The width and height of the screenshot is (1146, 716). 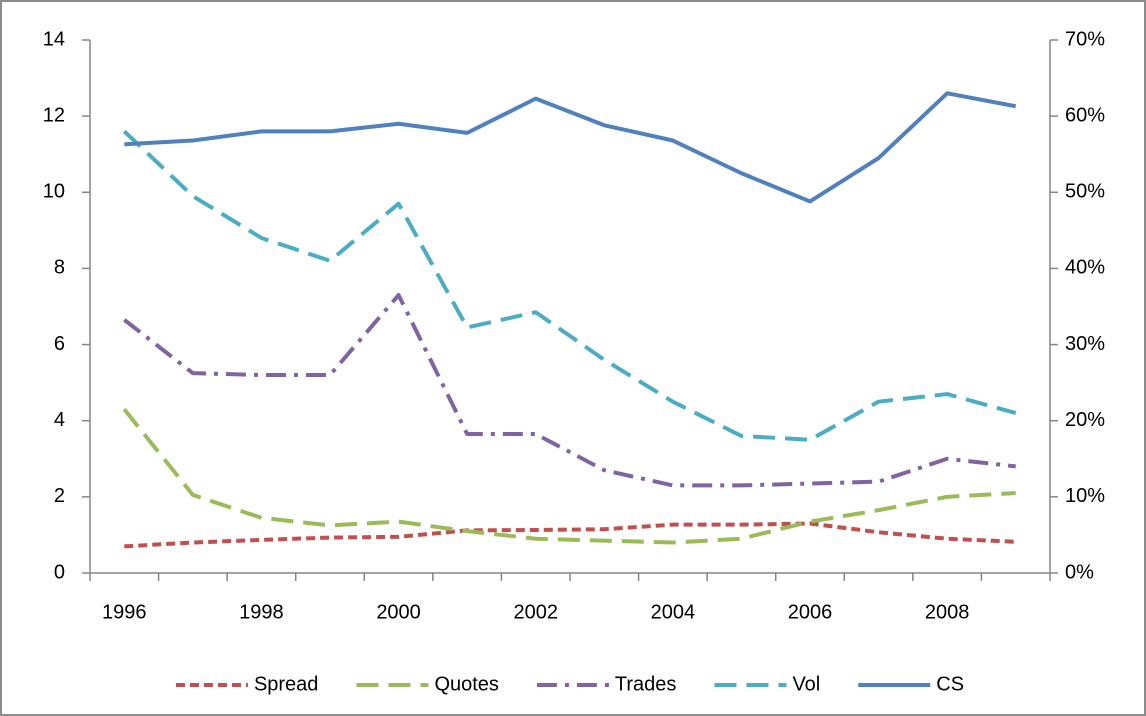 What do you see at coordinates (59, 420) in the screenshot?
I see `y-tick-label: 4` at bounding box center [59, 420].